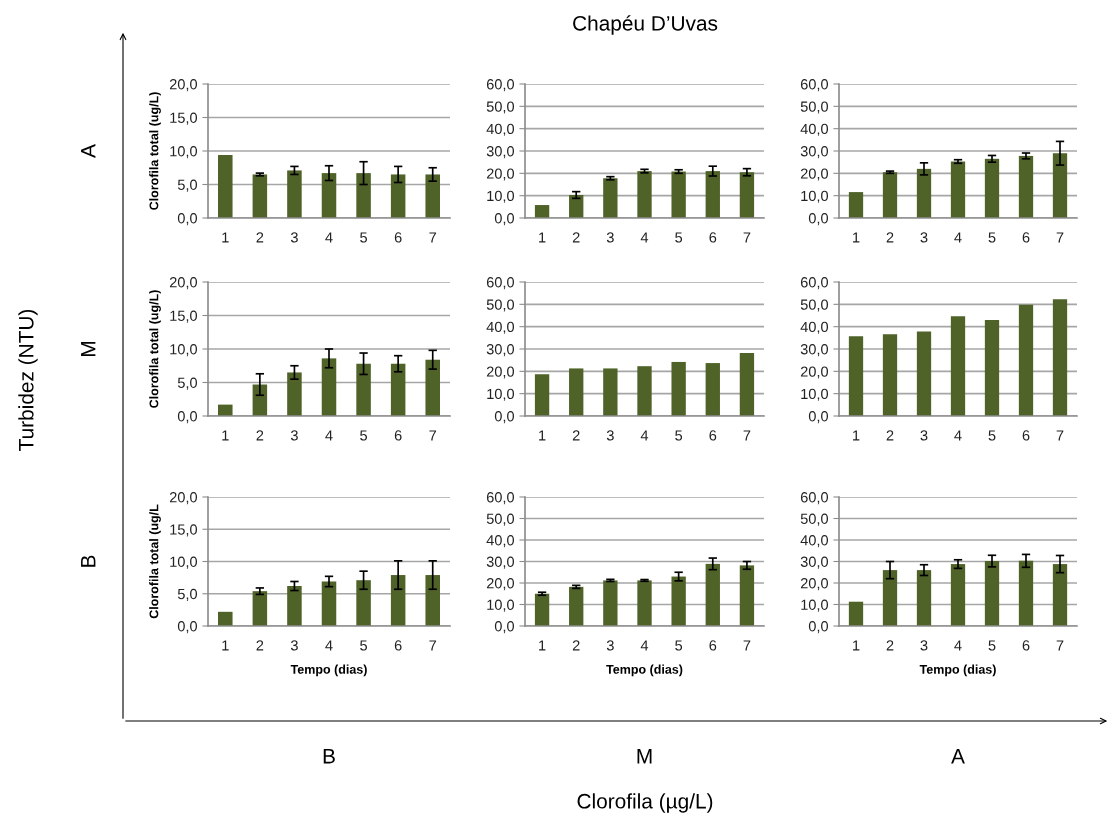 This screenshot has width=1112, height=816. I want to click on y-axis-title: Clorofila total (ug/L, so click(155, 561).